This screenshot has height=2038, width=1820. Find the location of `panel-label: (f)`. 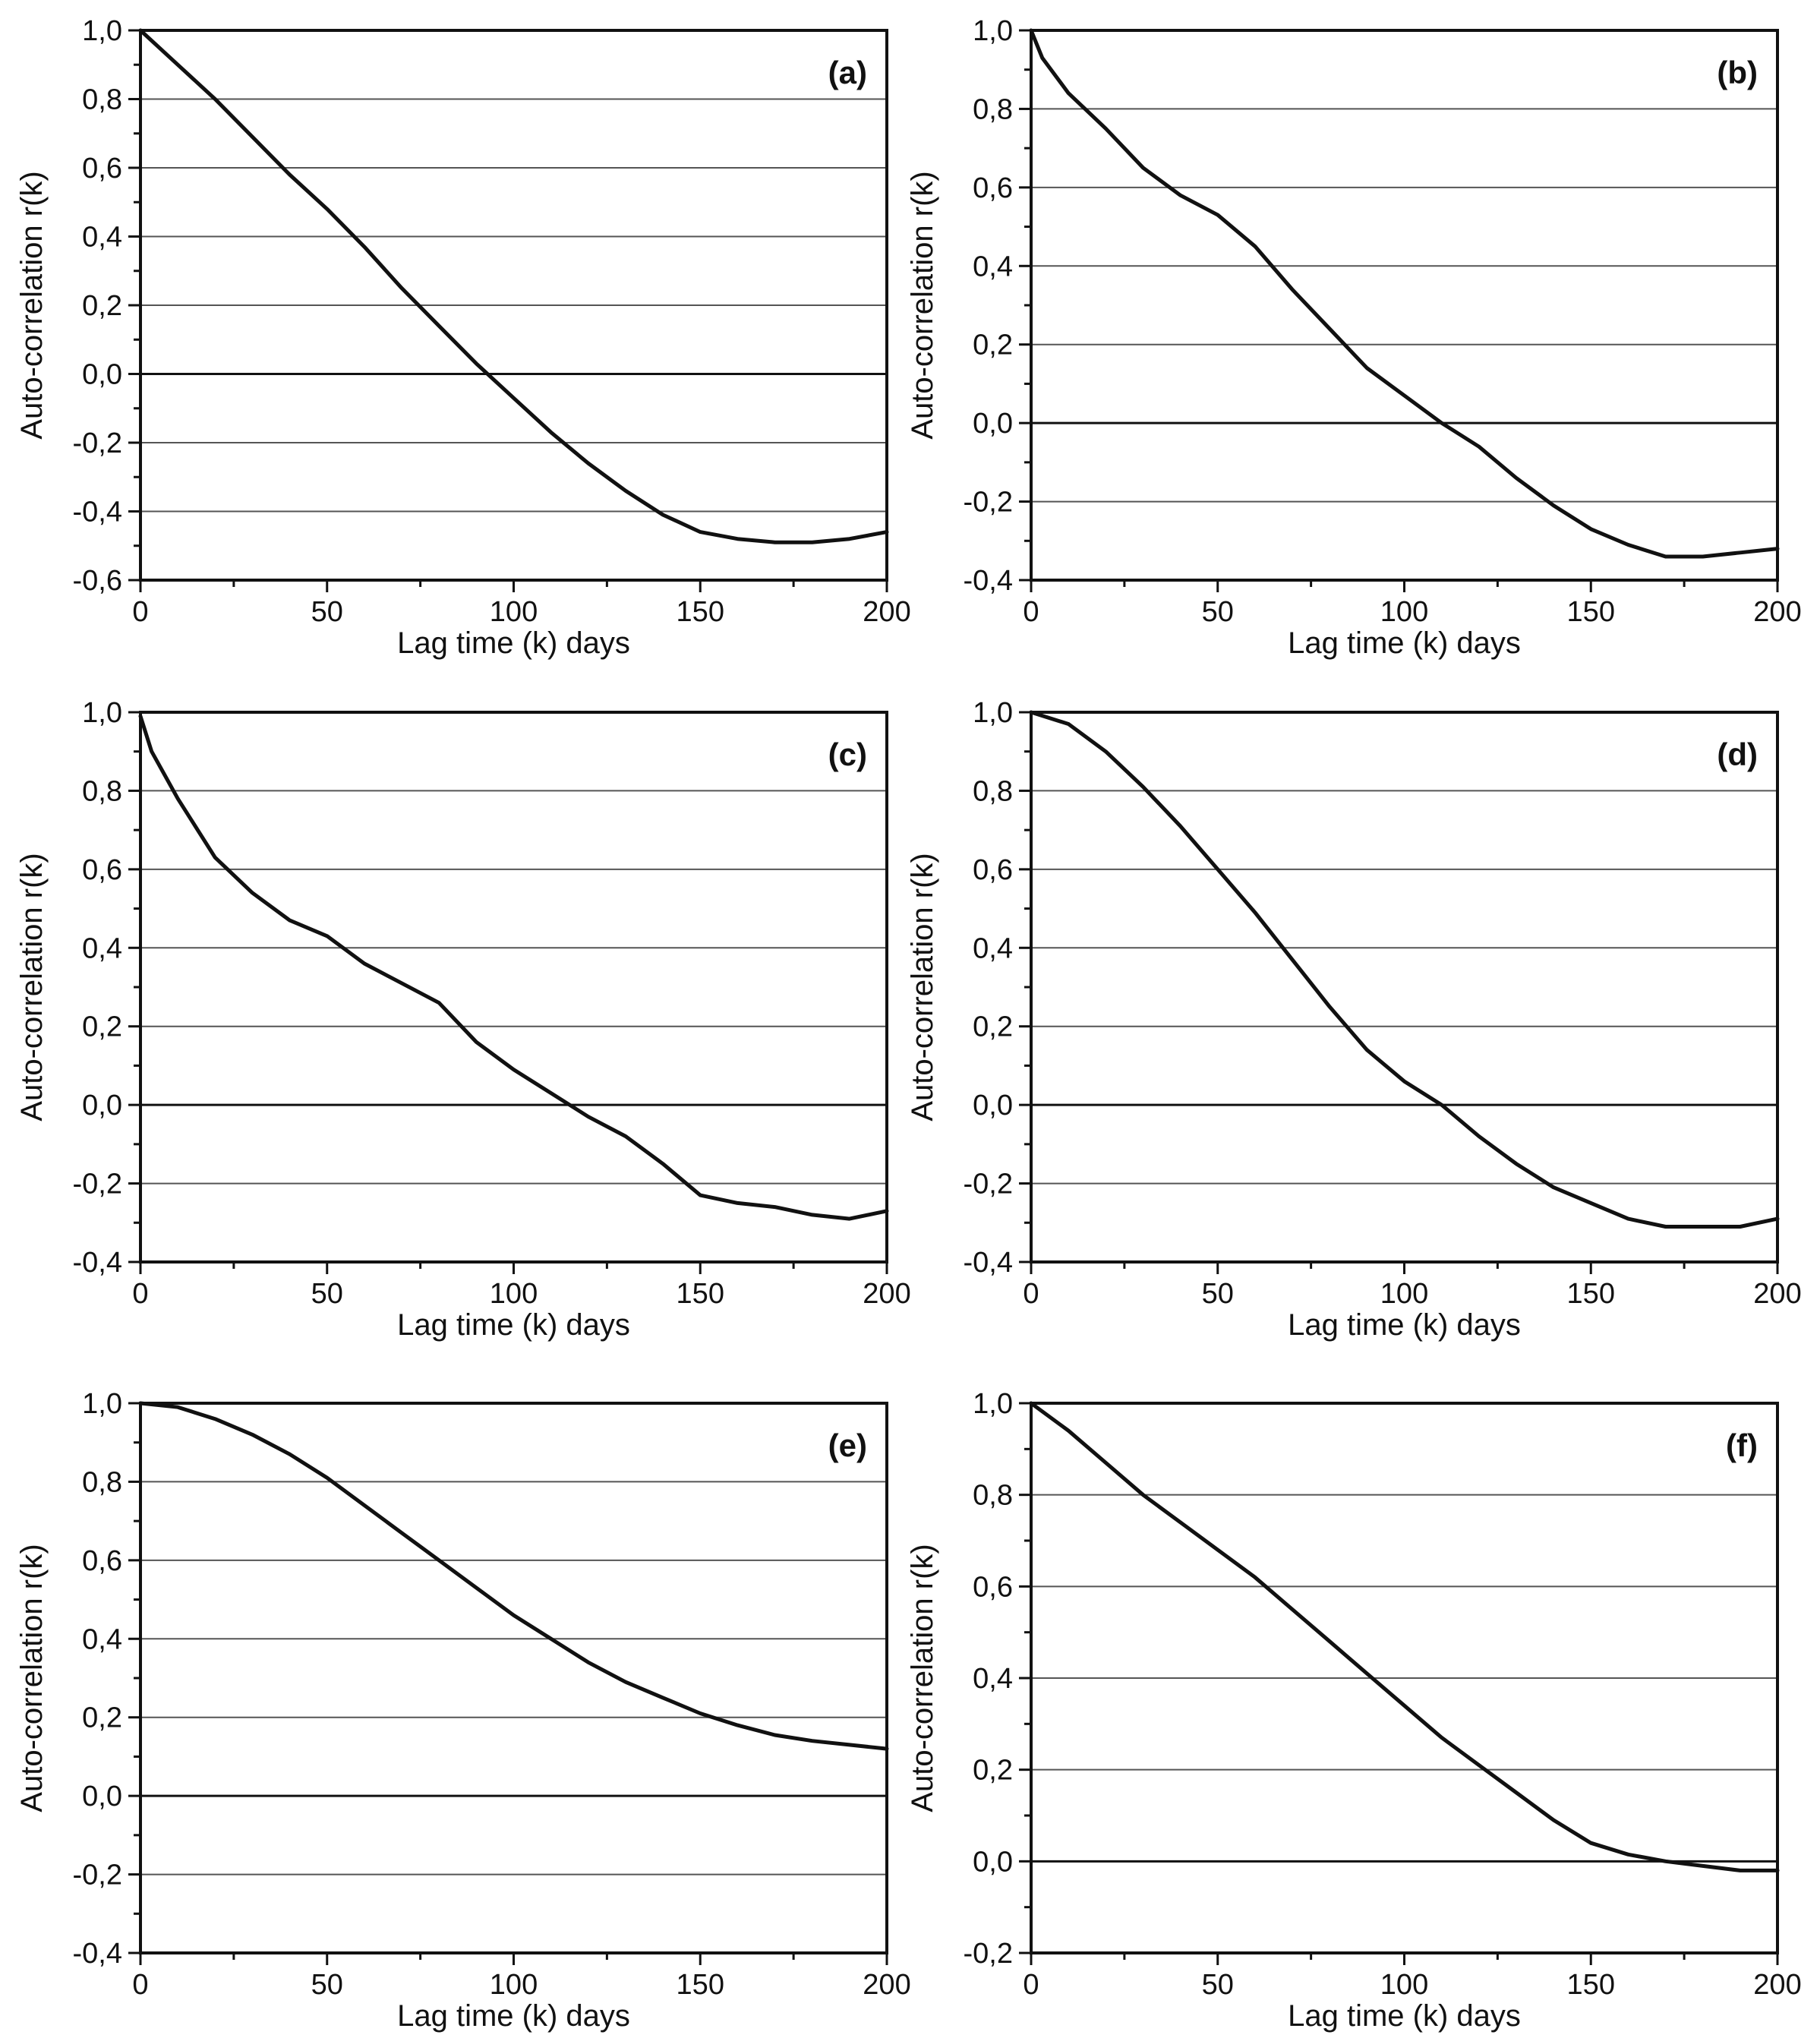

panel-label: (f) is located at coordinates (1742, 1445).